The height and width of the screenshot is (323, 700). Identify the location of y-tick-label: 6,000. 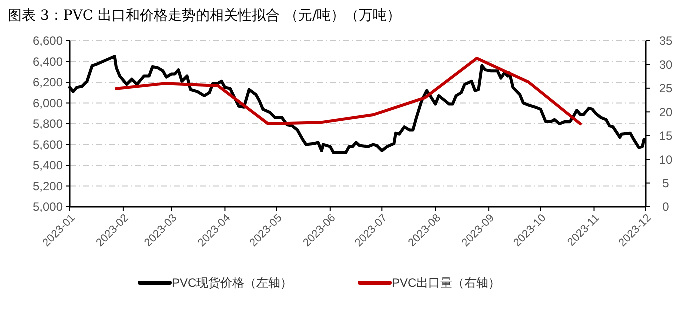
(48, 103).